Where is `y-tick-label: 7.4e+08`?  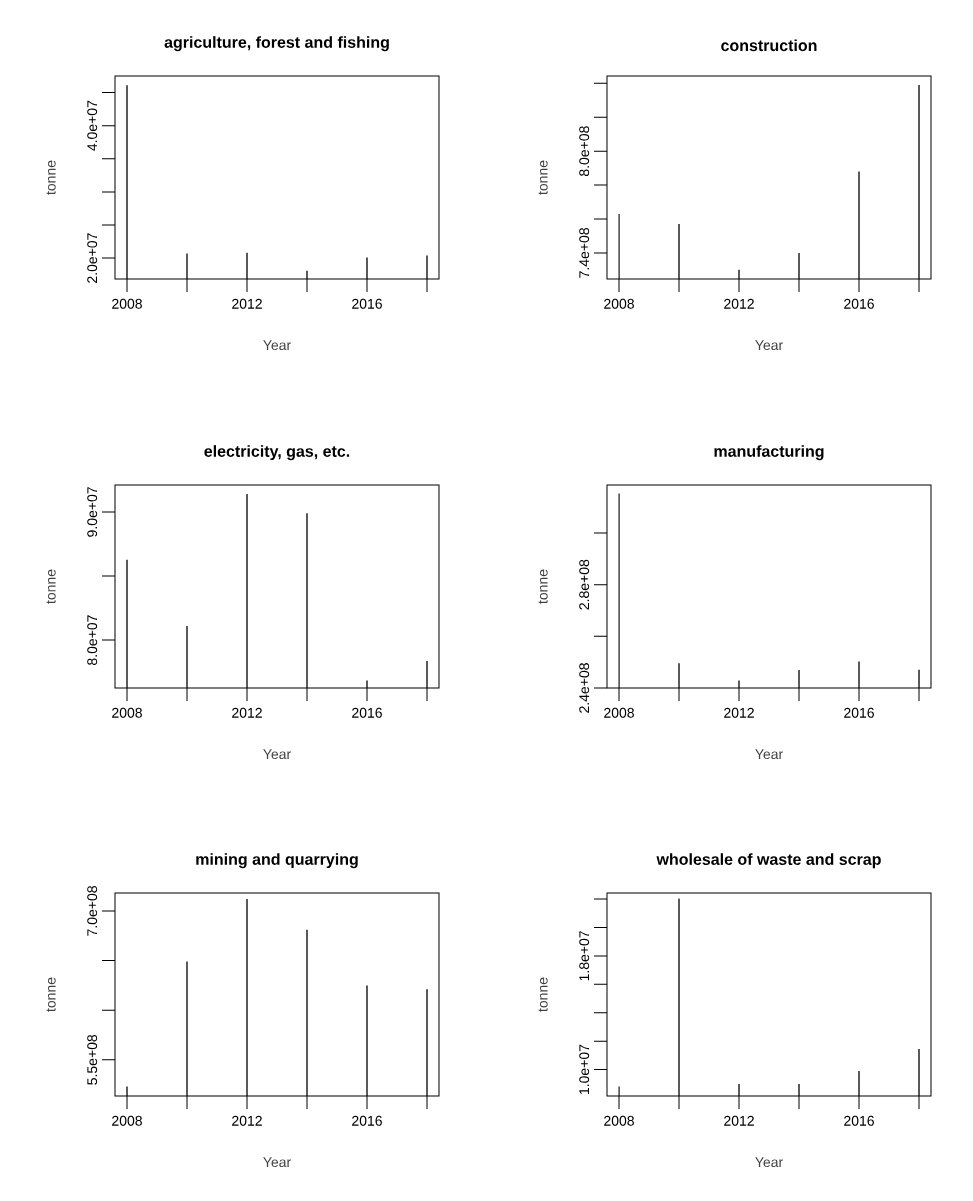
y-tick-label: 7.4e+08 is located at coordinates (584, 253).